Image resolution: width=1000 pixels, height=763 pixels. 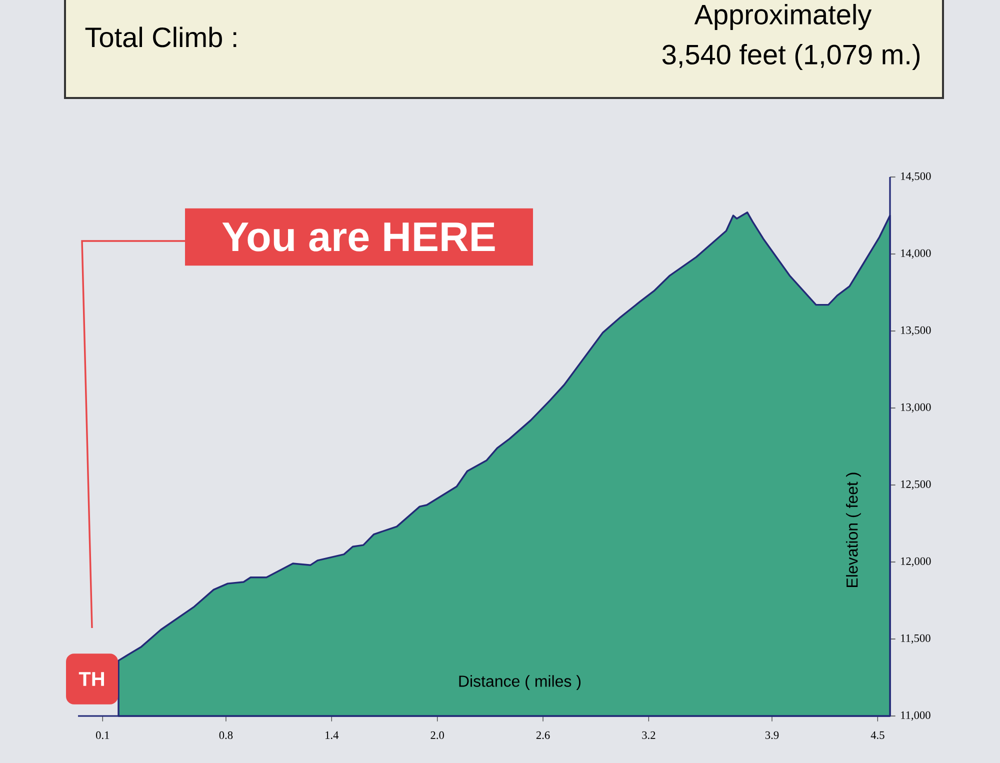 What do you see at coordinates (772, 735) in the screenshot?
I see `x-tick-label: 3.9` at bounding box center [772, 735].